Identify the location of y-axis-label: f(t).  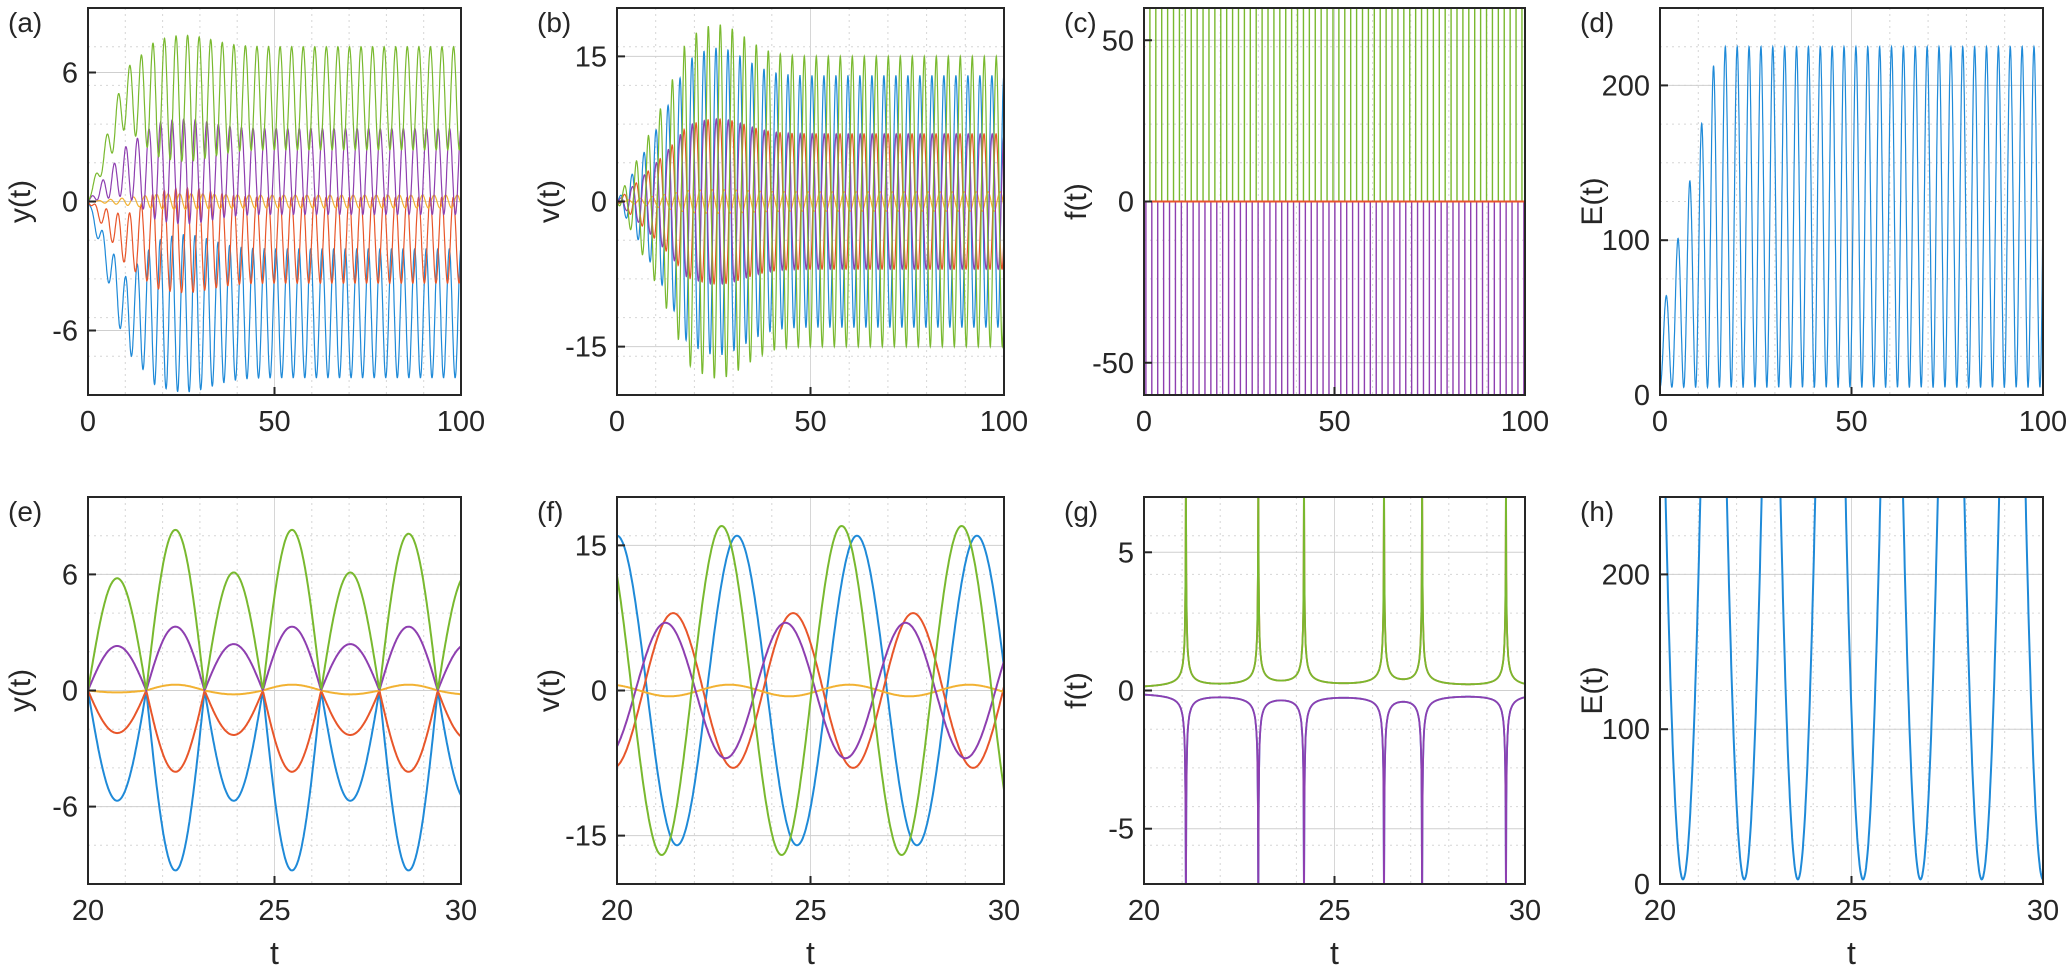
(1076, 201).